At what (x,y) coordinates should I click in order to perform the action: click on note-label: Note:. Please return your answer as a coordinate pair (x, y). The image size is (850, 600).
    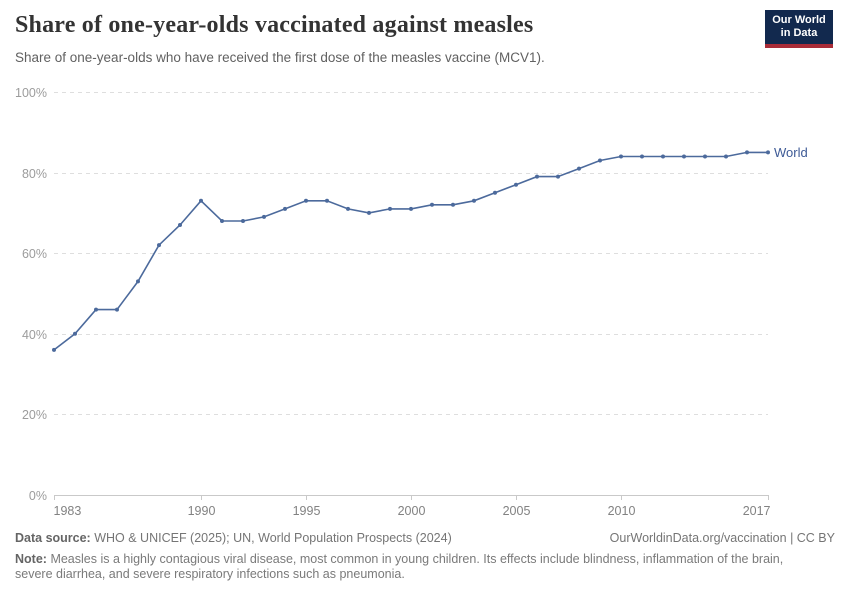
    Looking at the image, I should click on (31, 559).